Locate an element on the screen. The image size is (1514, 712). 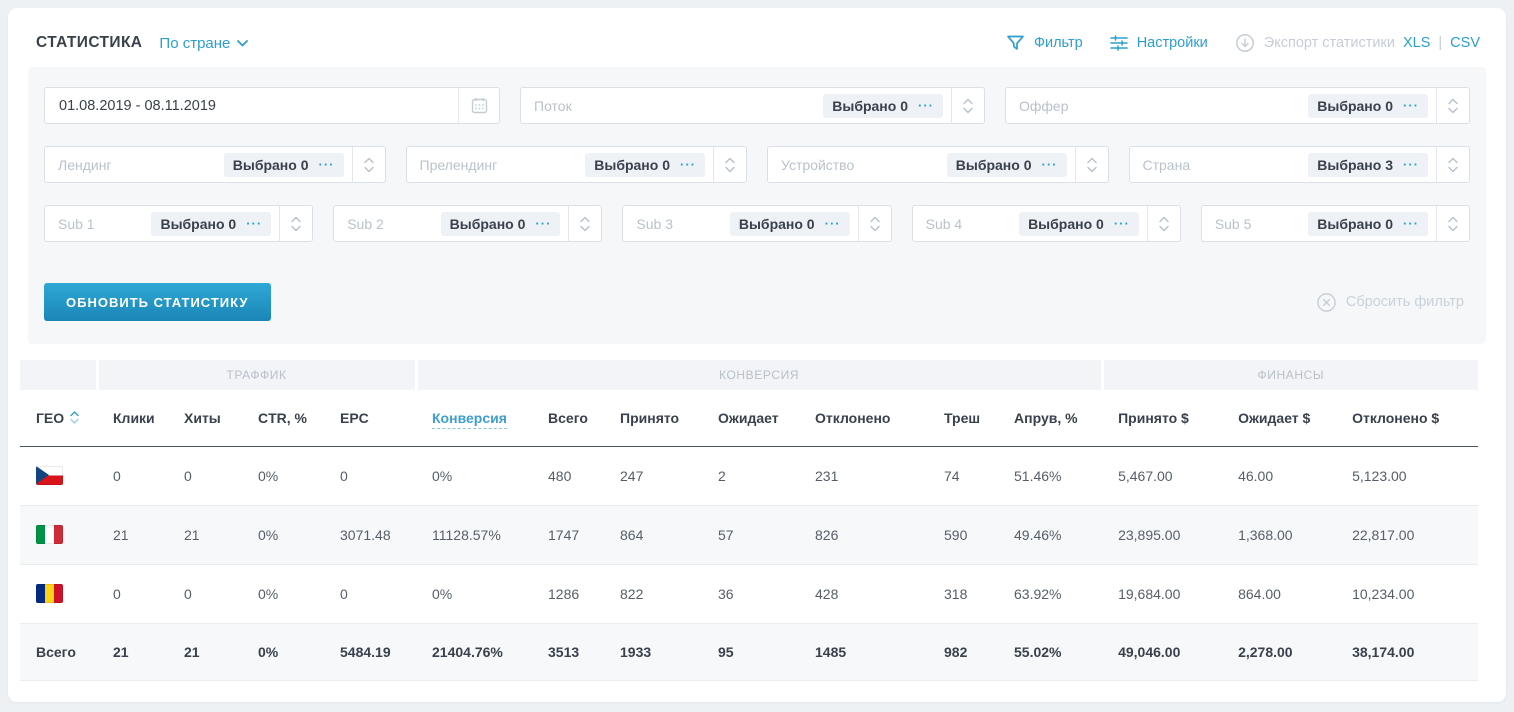
filter-actions: ОБНОВИТЬ СТАТИСТИКУ Сбросить фильтр is located at coordinates (757, 302).